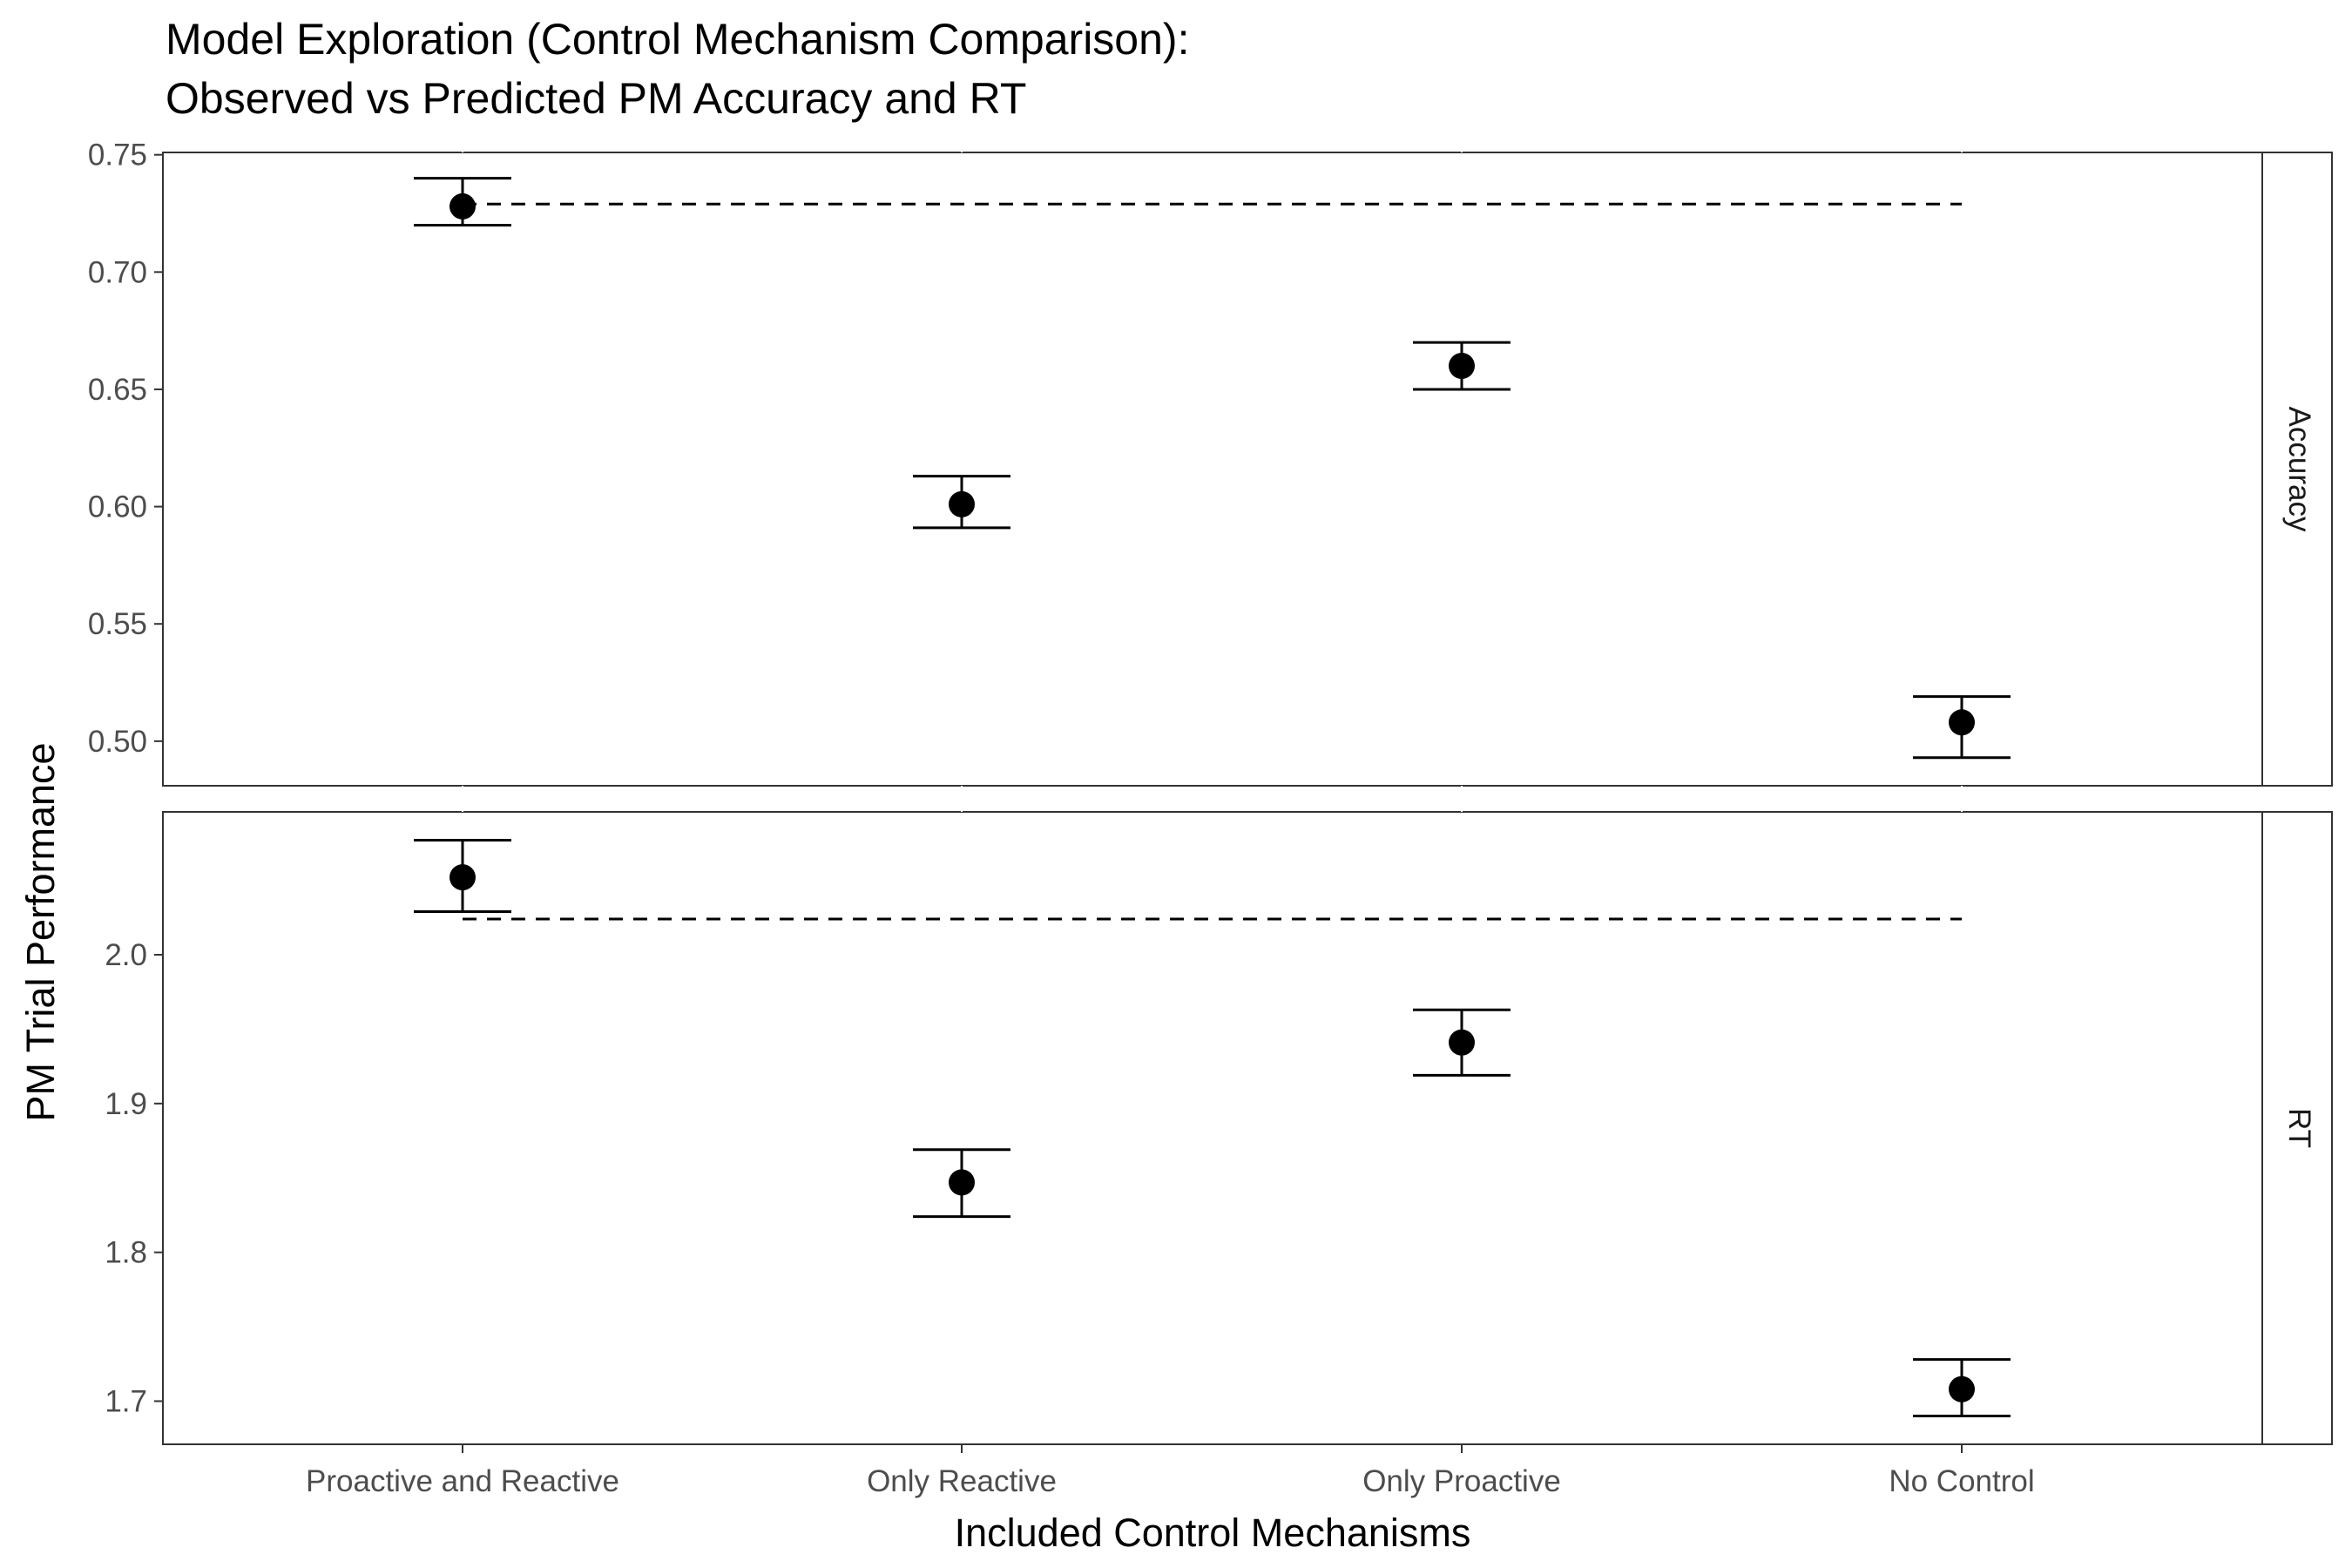 The height and width of the screenshot is (1568, 2352). What do you see at coordinates (596, 98) in the screenshot?
I see `chart-title-line-2: Observed vs Predicted PM Accuracy and RT` at bounding box center [596, 98].